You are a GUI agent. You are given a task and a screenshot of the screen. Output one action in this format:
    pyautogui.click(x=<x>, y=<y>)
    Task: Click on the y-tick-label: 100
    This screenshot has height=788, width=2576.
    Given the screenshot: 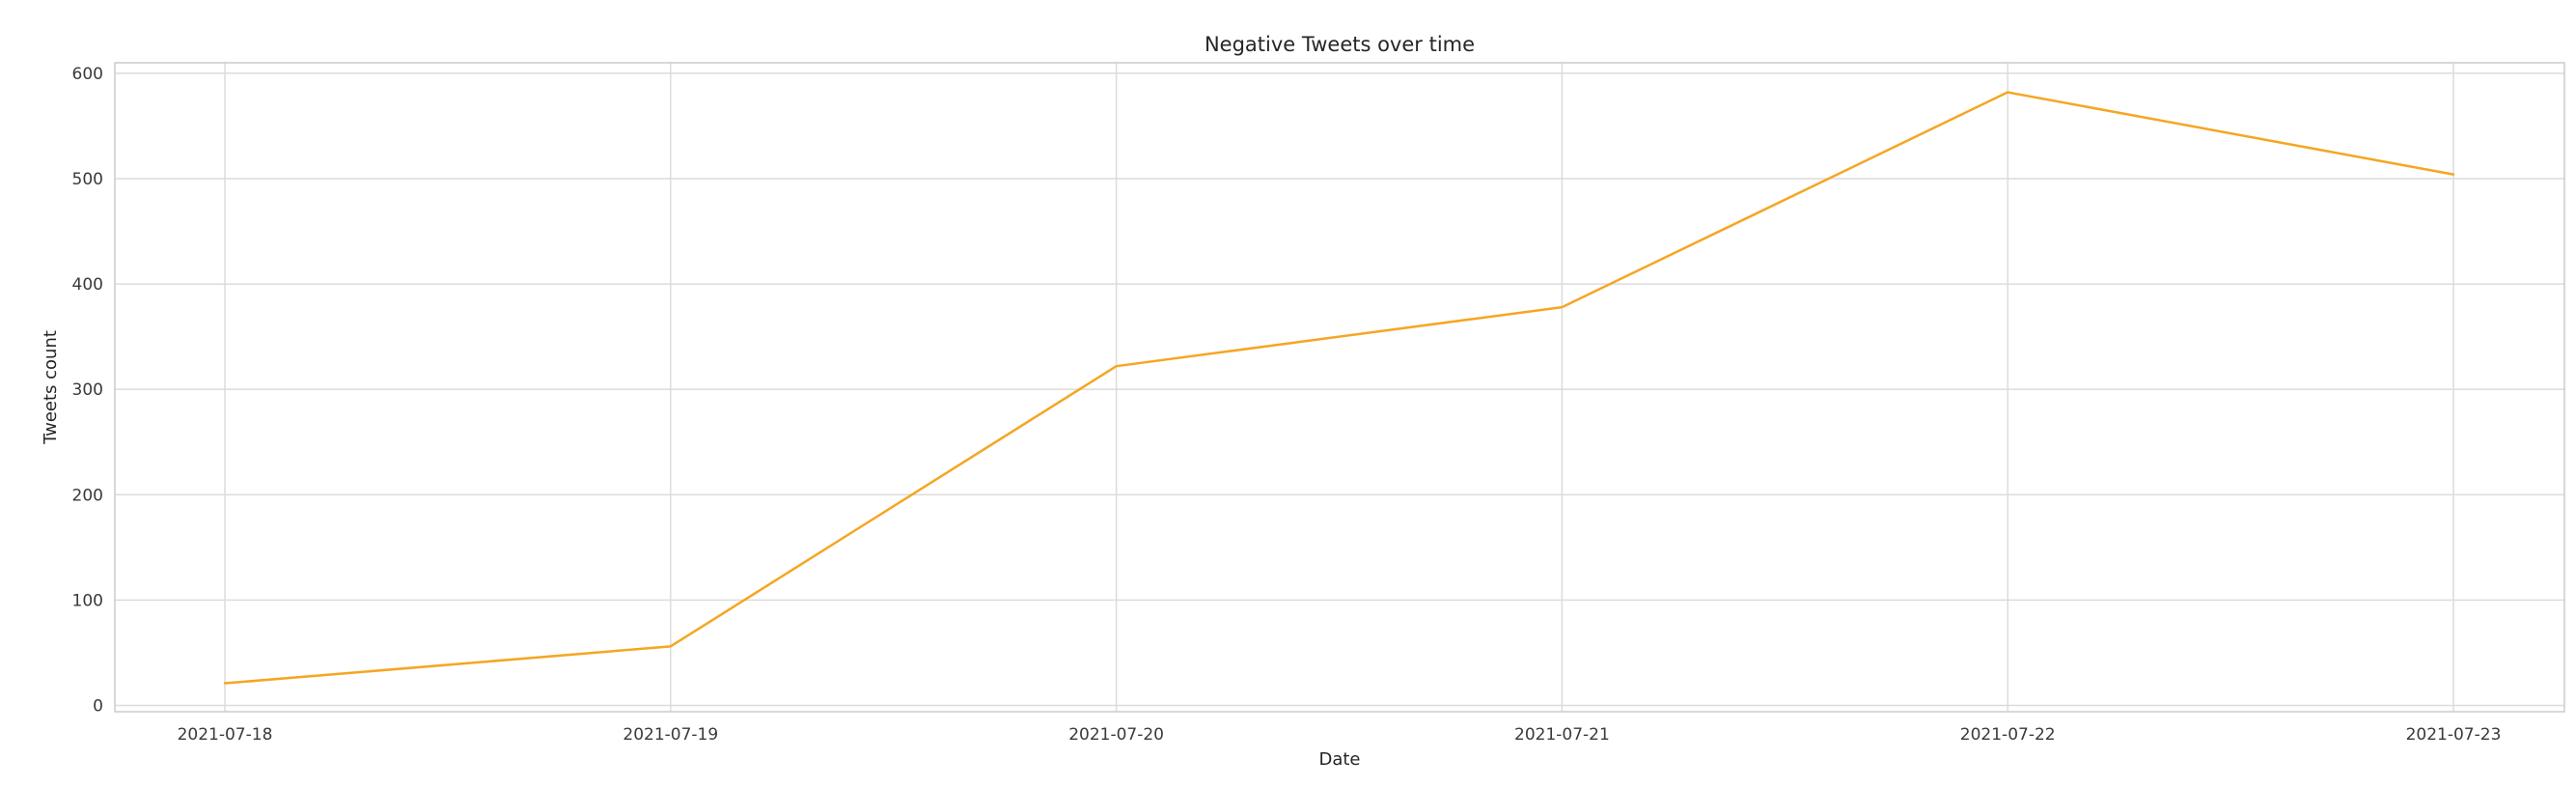 What is the action you would take?
    pyautogui.click(x=87, y=600)
    